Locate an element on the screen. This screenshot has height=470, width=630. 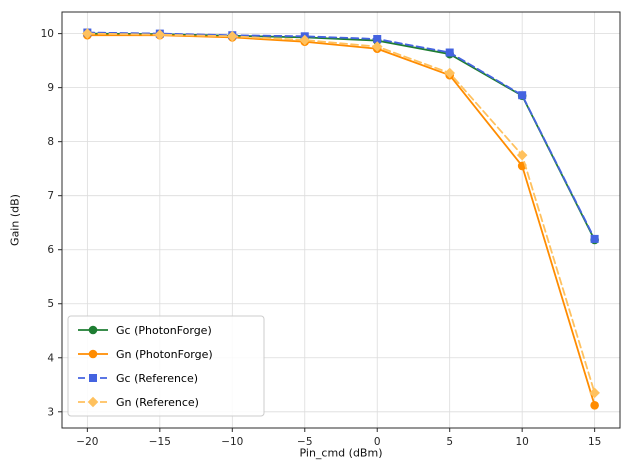
legend-box is located at coordinates (166, 366).